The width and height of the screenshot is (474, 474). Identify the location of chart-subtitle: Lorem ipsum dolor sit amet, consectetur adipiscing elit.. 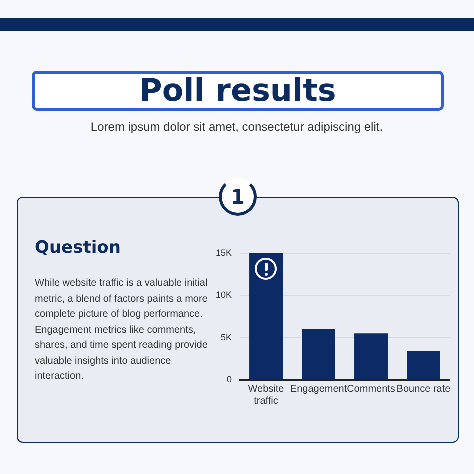
(237, 127).